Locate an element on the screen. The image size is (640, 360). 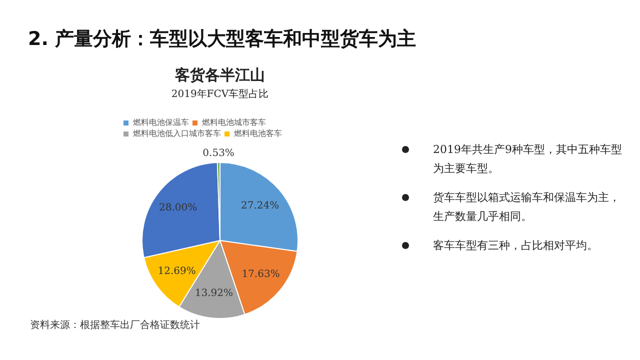
data-label: 27.24% is located at coordinates (260, 206).